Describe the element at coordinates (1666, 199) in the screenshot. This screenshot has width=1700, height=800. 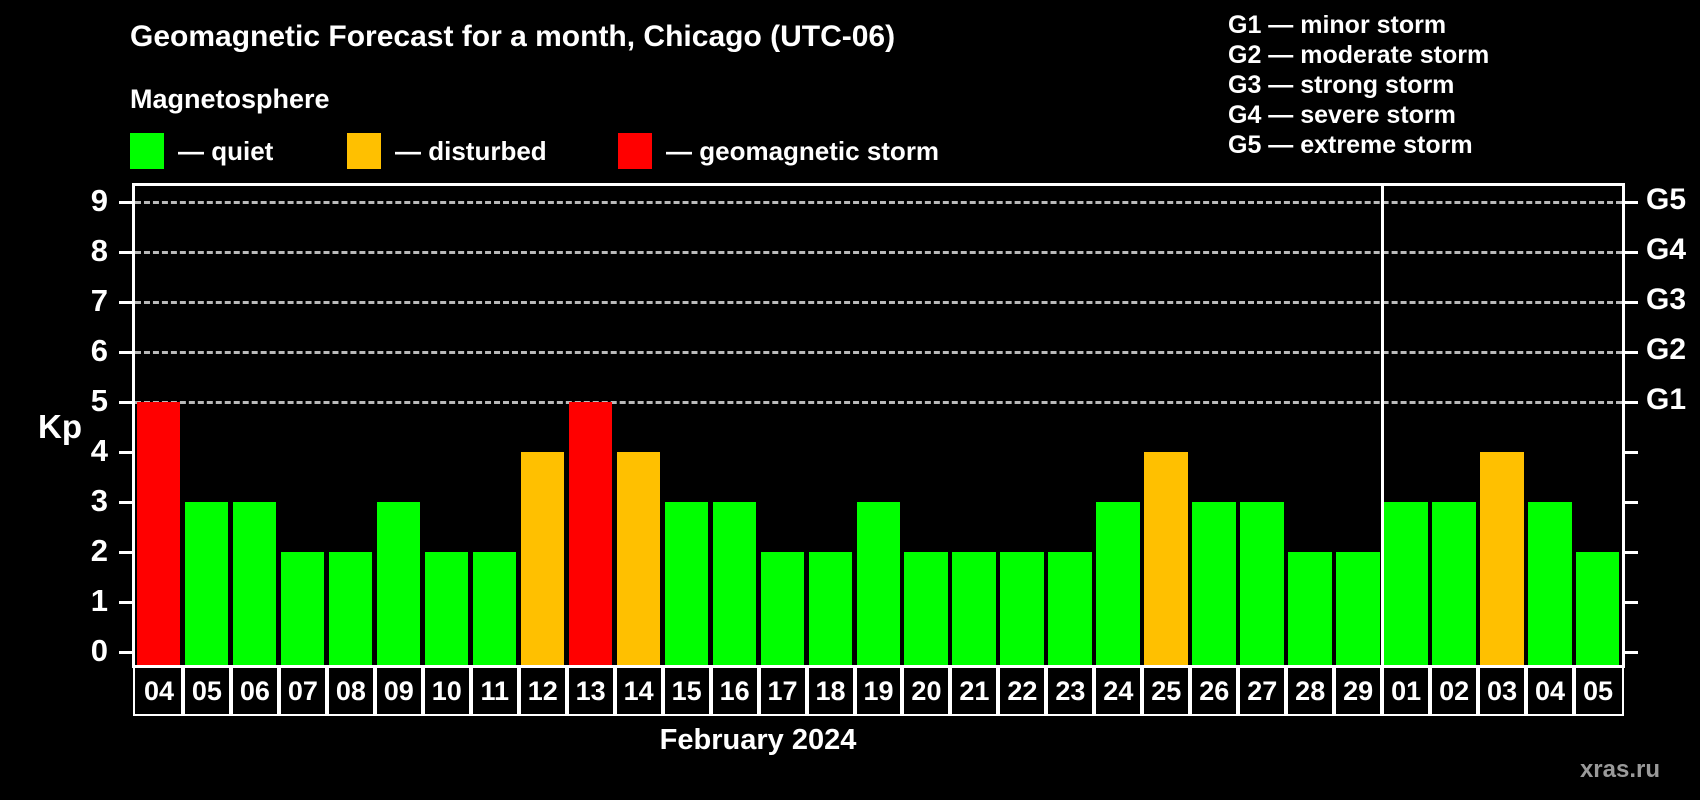
I see `g-scale-label-g5: G5` at that location.